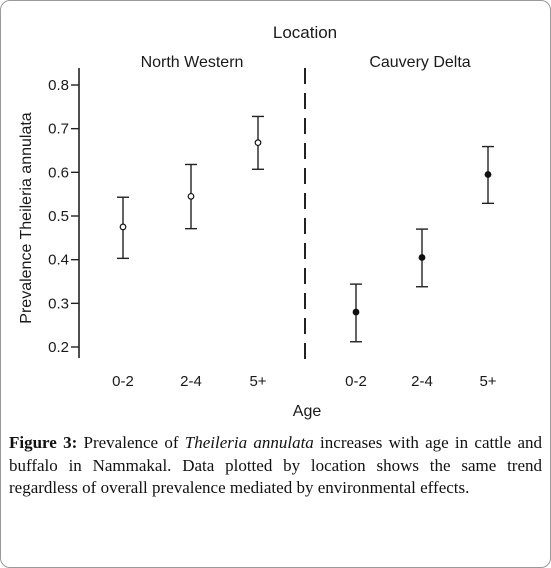 The width and height of the screenshot is (551, 568). I want to click on panel-title-north-western: North Western, so click(192, 62).